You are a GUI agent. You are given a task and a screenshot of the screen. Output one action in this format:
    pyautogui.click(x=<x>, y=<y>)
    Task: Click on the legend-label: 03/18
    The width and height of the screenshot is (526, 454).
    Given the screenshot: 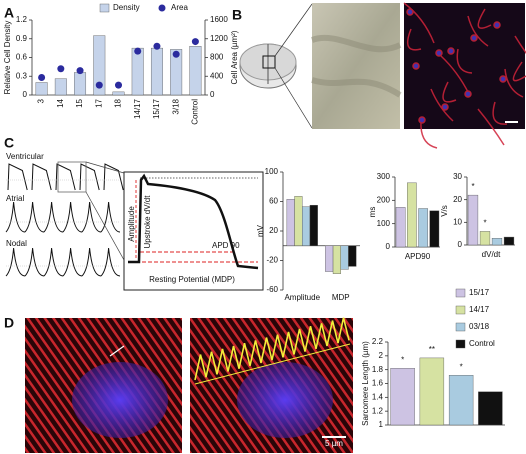 What is the action you would take?
    pyautogui.click(x=479, y=326)
    